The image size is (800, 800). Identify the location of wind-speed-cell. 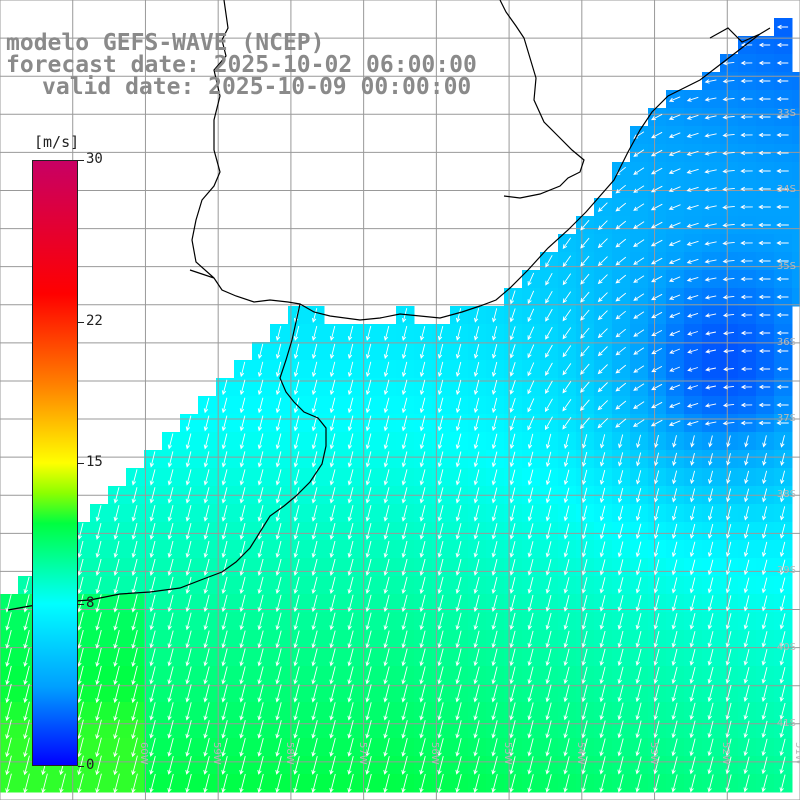
(796, 153).